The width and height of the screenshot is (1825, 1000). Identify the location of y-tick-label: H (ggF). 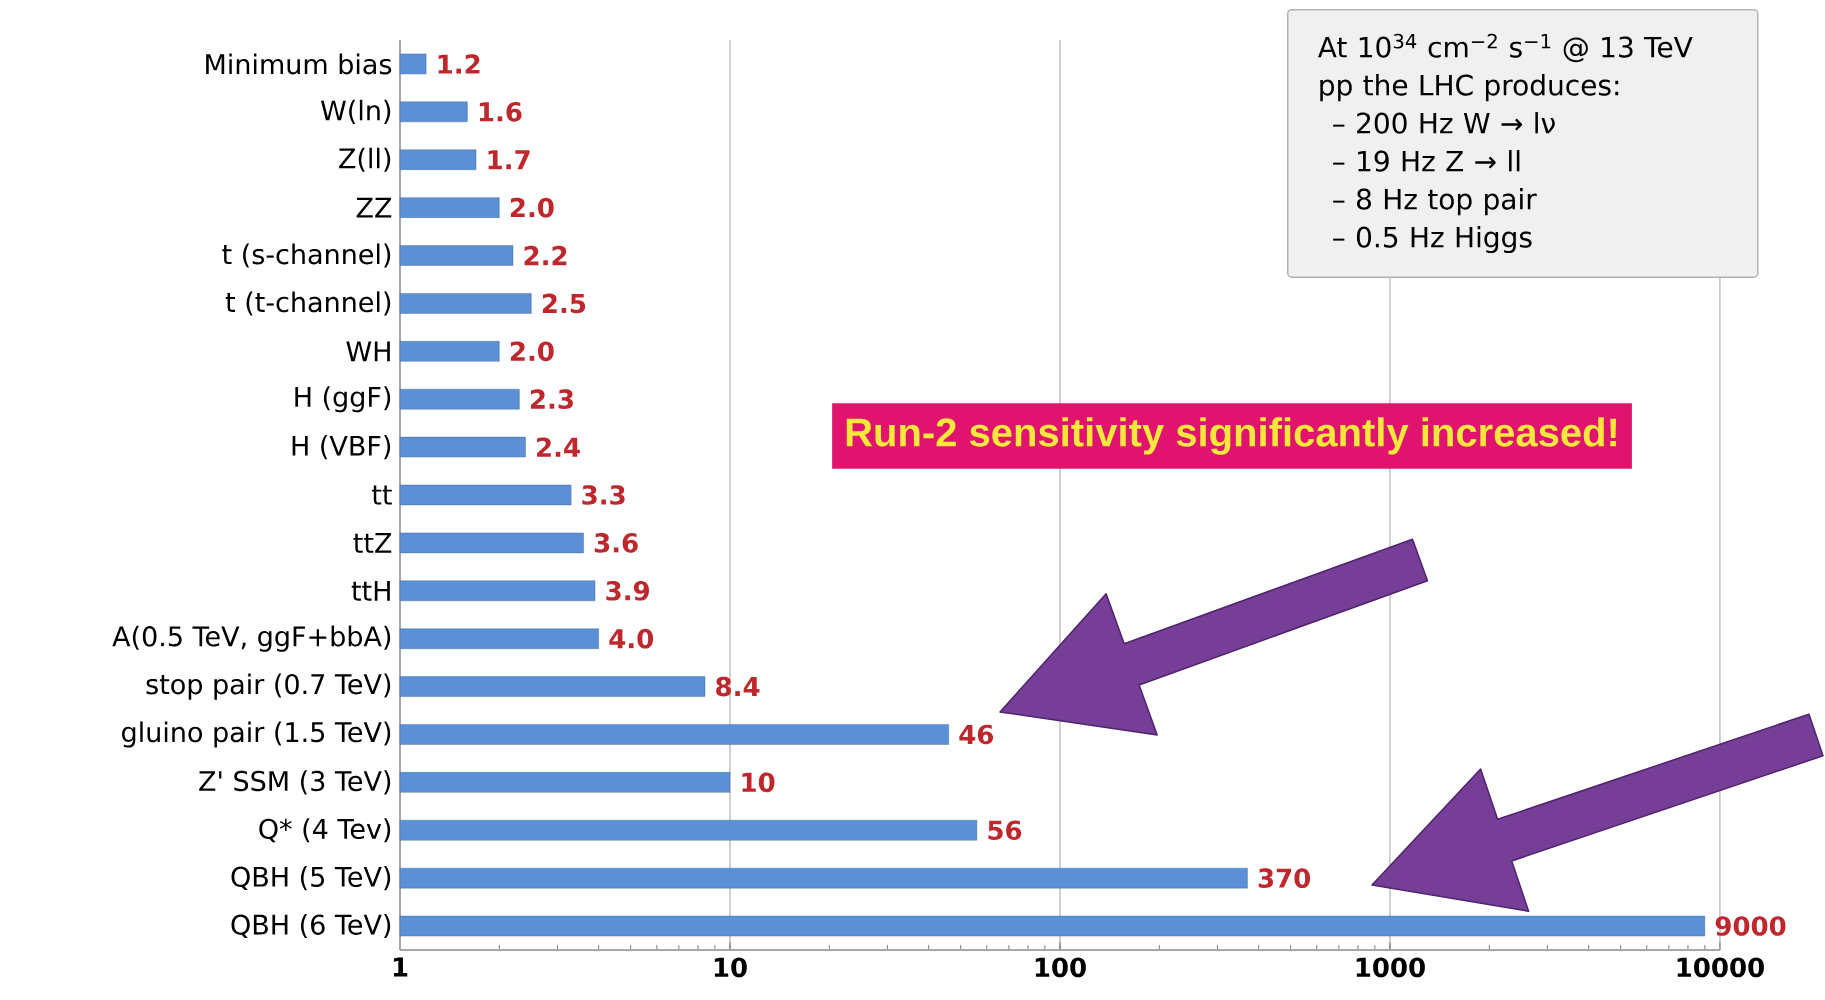
(343, 399).